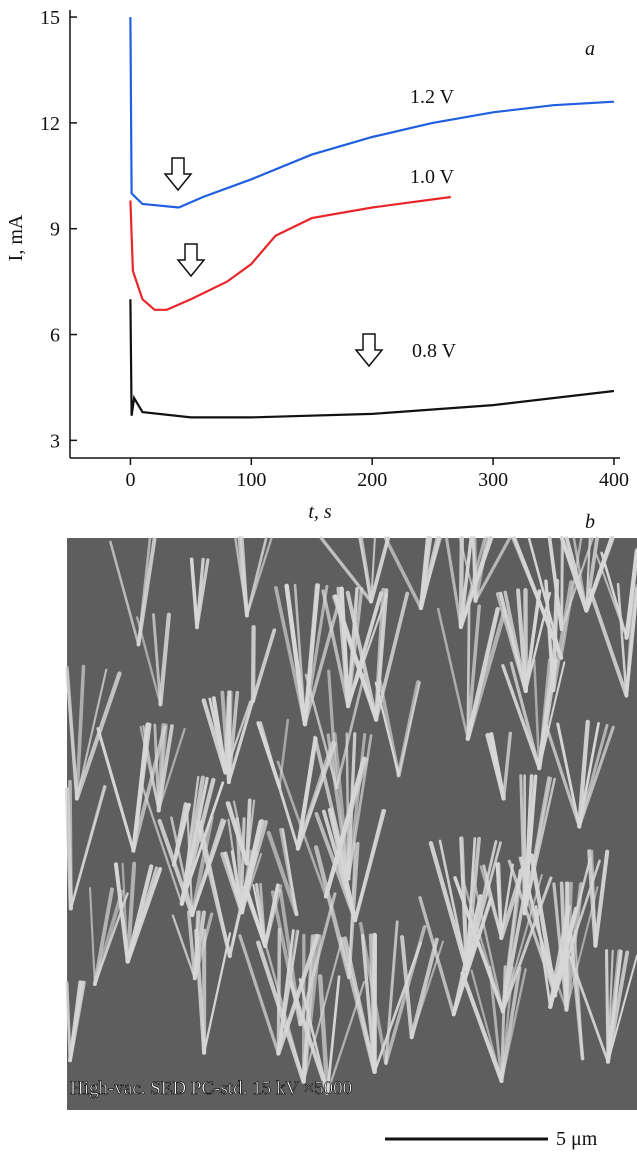  I want to click on scale-bar-label: 5 μm, so click(577, 1139).